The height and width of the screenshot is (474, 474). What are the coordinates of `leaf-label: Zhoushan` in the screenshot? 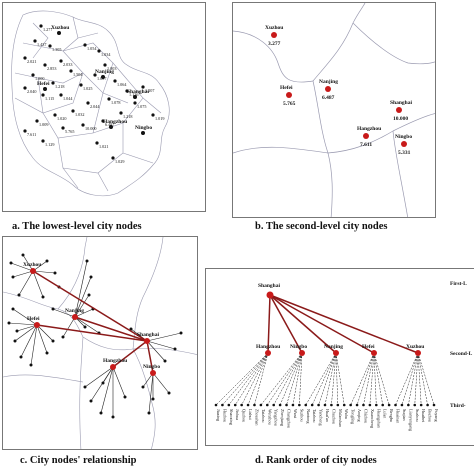 It's located at (256, 417).